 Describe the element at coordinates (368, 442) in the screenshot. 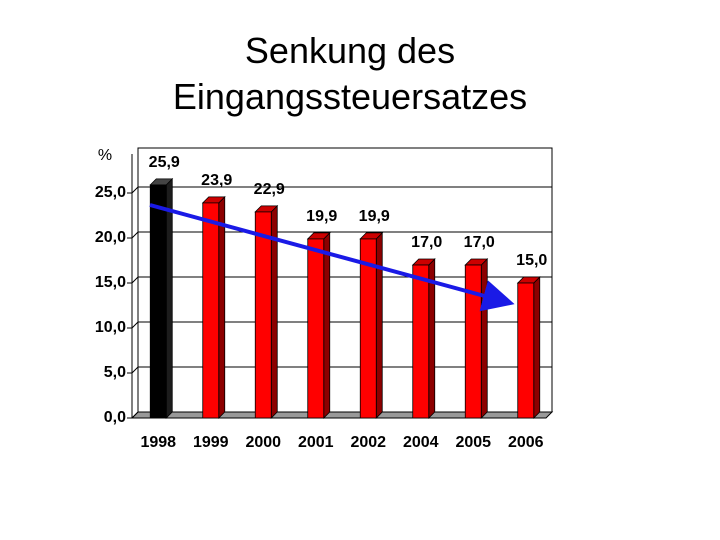

I see `x-tick-label: 2002` at that location.